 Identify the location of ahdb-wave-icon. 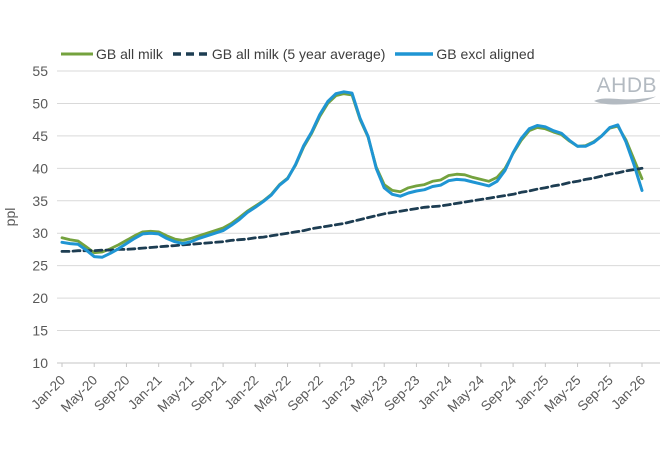
(625, 100).